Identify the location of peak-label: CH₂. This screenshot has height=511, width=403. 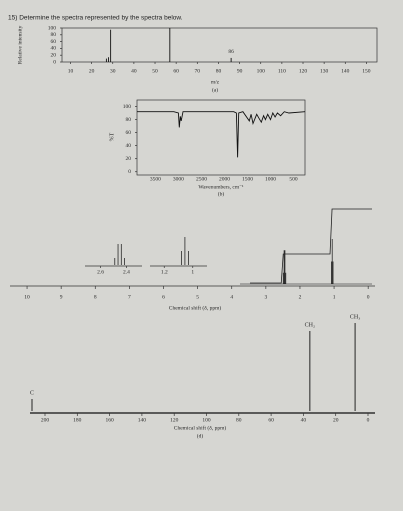
(310, 325).